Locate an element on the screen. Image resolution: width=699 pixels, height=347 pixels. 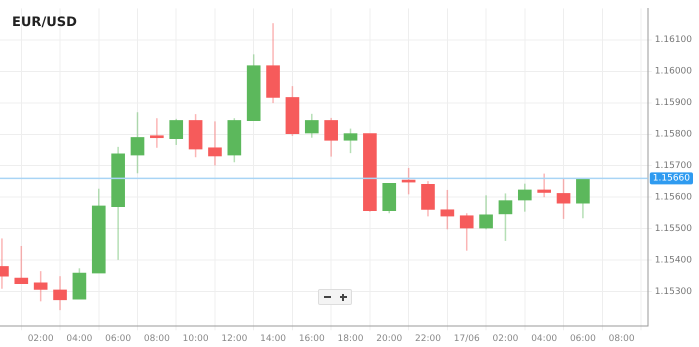
y-tick-label: 1.15600 is located at coordinates (673, 197).